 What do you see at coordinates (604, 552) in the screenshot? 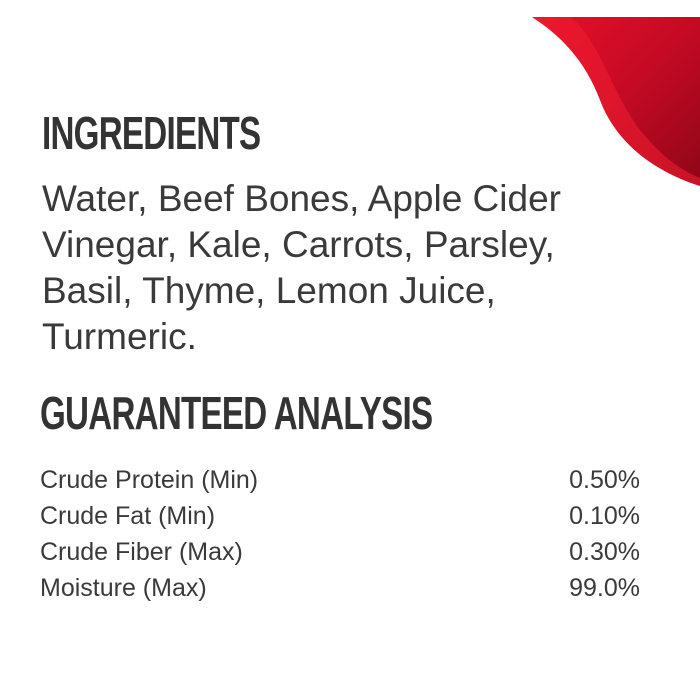
I see `analysis-value: 0.30%` at bounding box center [604, 552].